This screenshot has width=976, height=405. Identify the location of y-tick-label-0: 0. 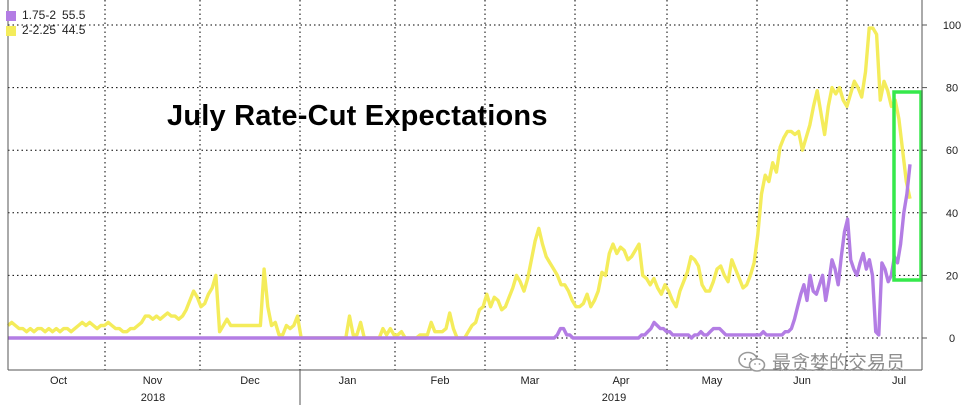
(952, 339).